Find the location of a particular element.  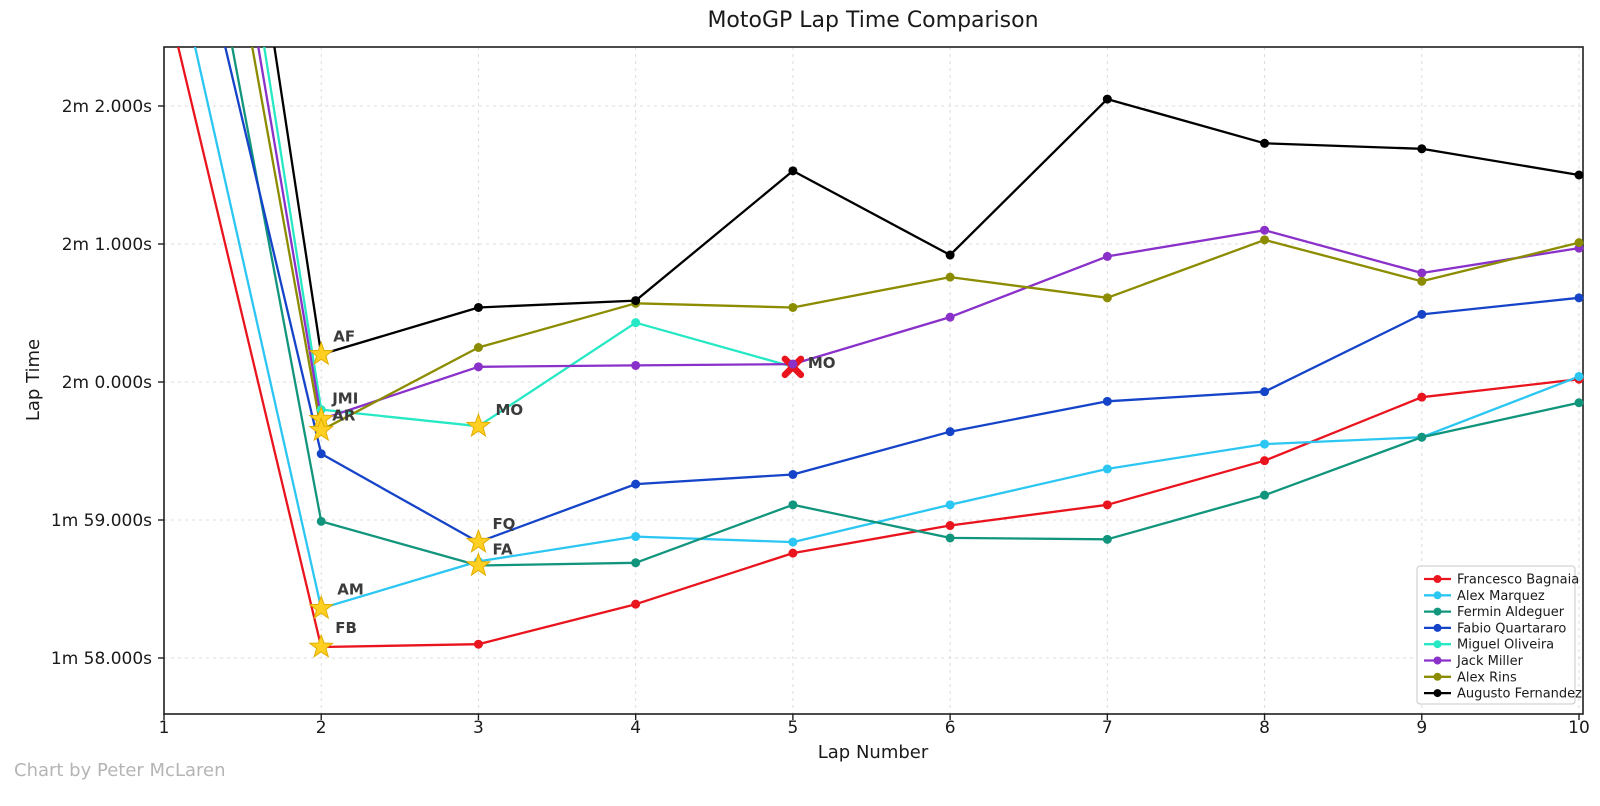

x-tick-label: 4 is located at coordinates (635, 728).